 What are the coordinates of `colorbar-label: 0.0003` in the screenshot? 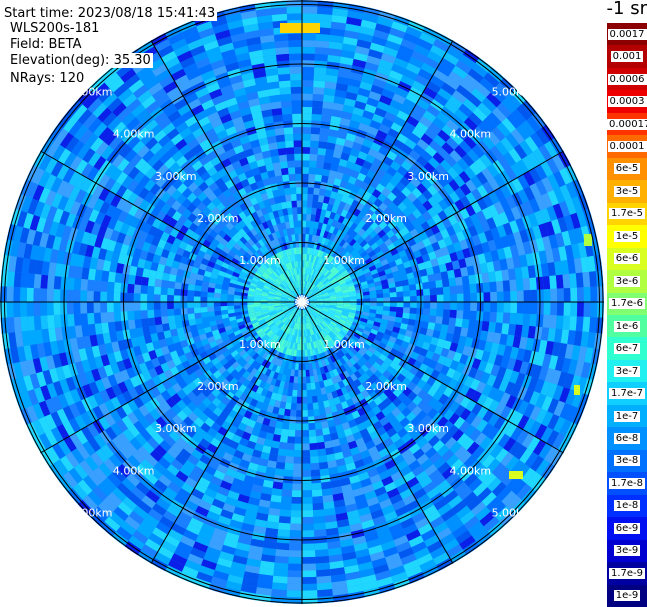 It's located at (627, 102).